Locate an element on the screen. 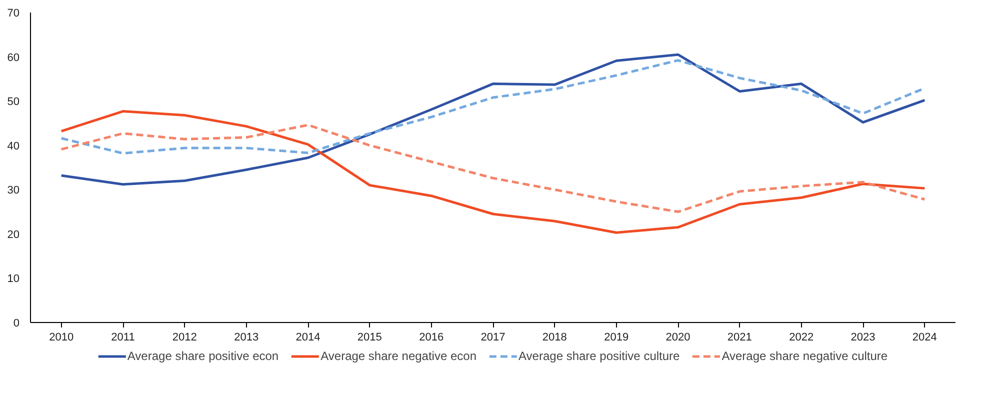  x-tick-label: 2019 is located at coordinates (616, 338).